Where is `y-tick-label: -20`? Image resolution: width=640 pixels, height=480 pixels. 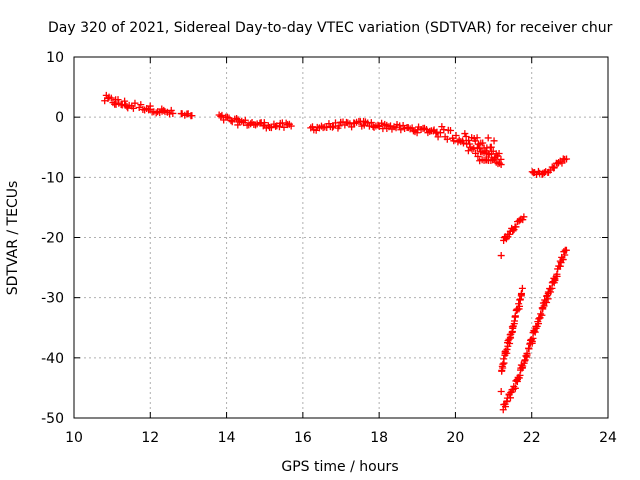 y-tick-label: -20 is located at coordinates (52, 239).